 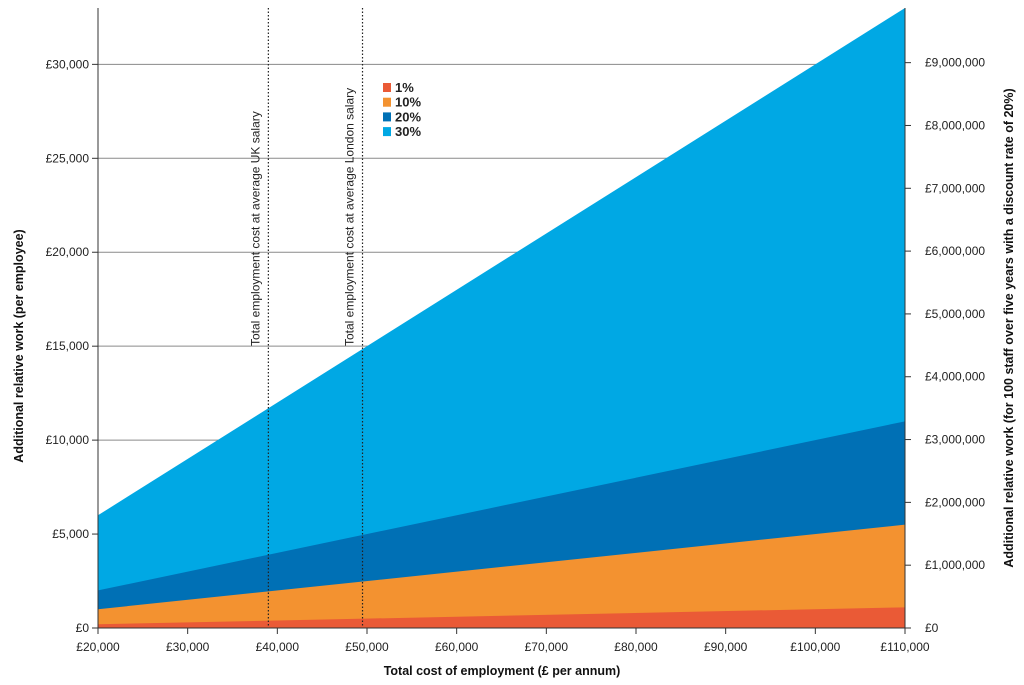 What do you see at coordinates (815, 647) in the screenshot?
I see `x-tick-label: £100,000` at bounding box center [815, 647].